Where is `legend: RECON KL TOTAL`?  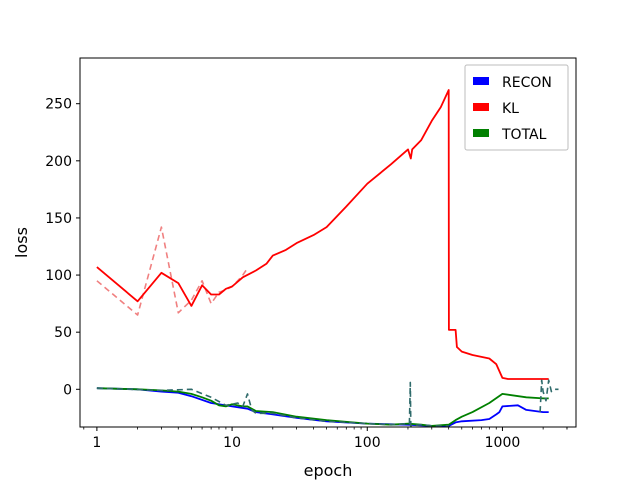 legend: RECON KL TOTAL is located at coordinates (516, 107).